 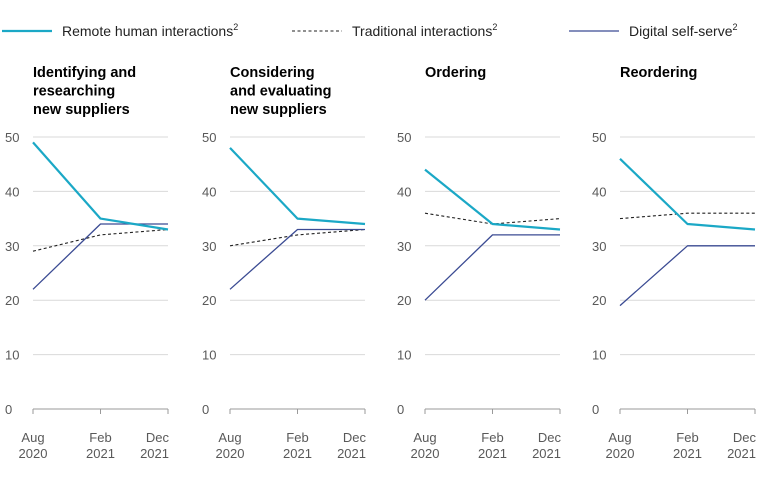 I want to click on legend-label: Remote human interactions2, so click(x=150, y=30).